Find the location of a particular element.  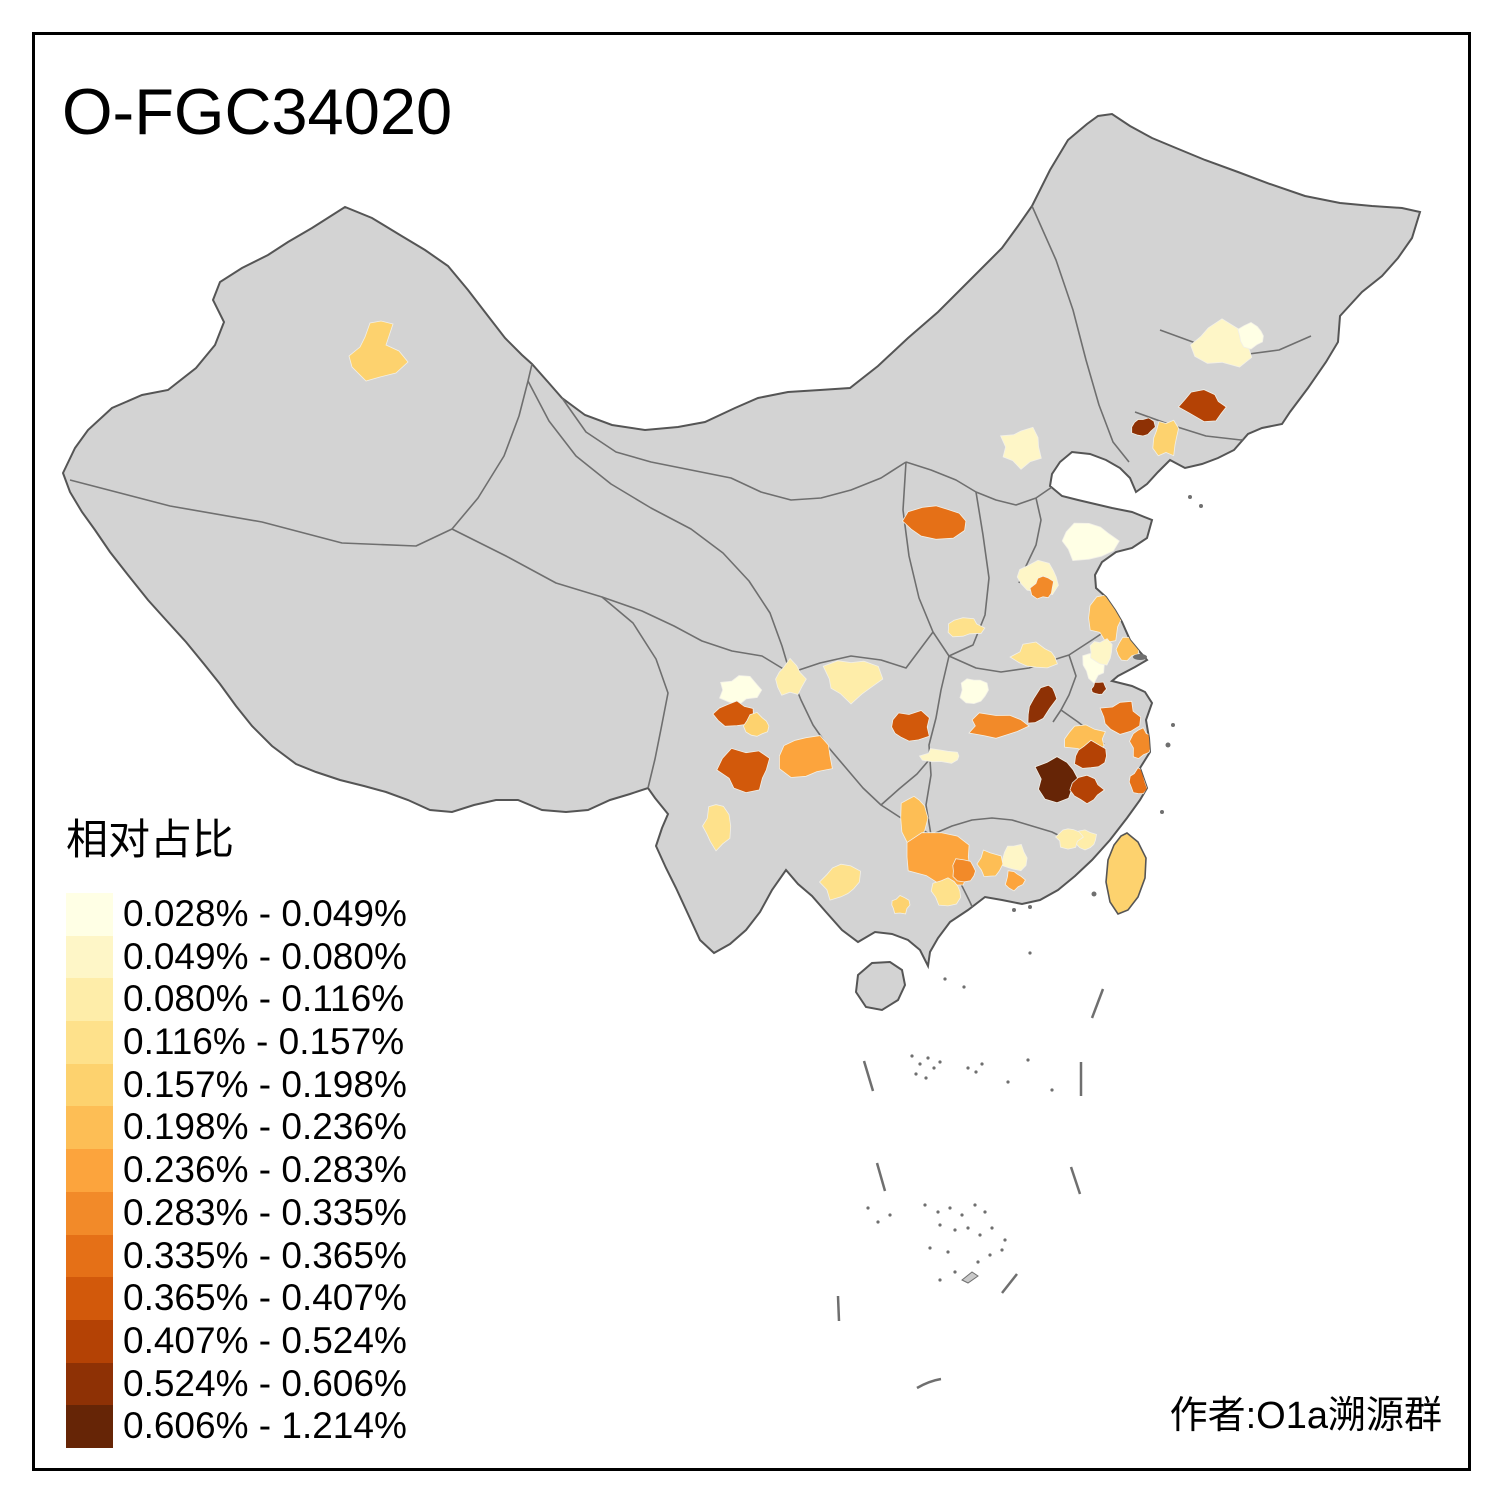

legend-item: 0.157% - 0.198% is located at coordinates (236, 1085).